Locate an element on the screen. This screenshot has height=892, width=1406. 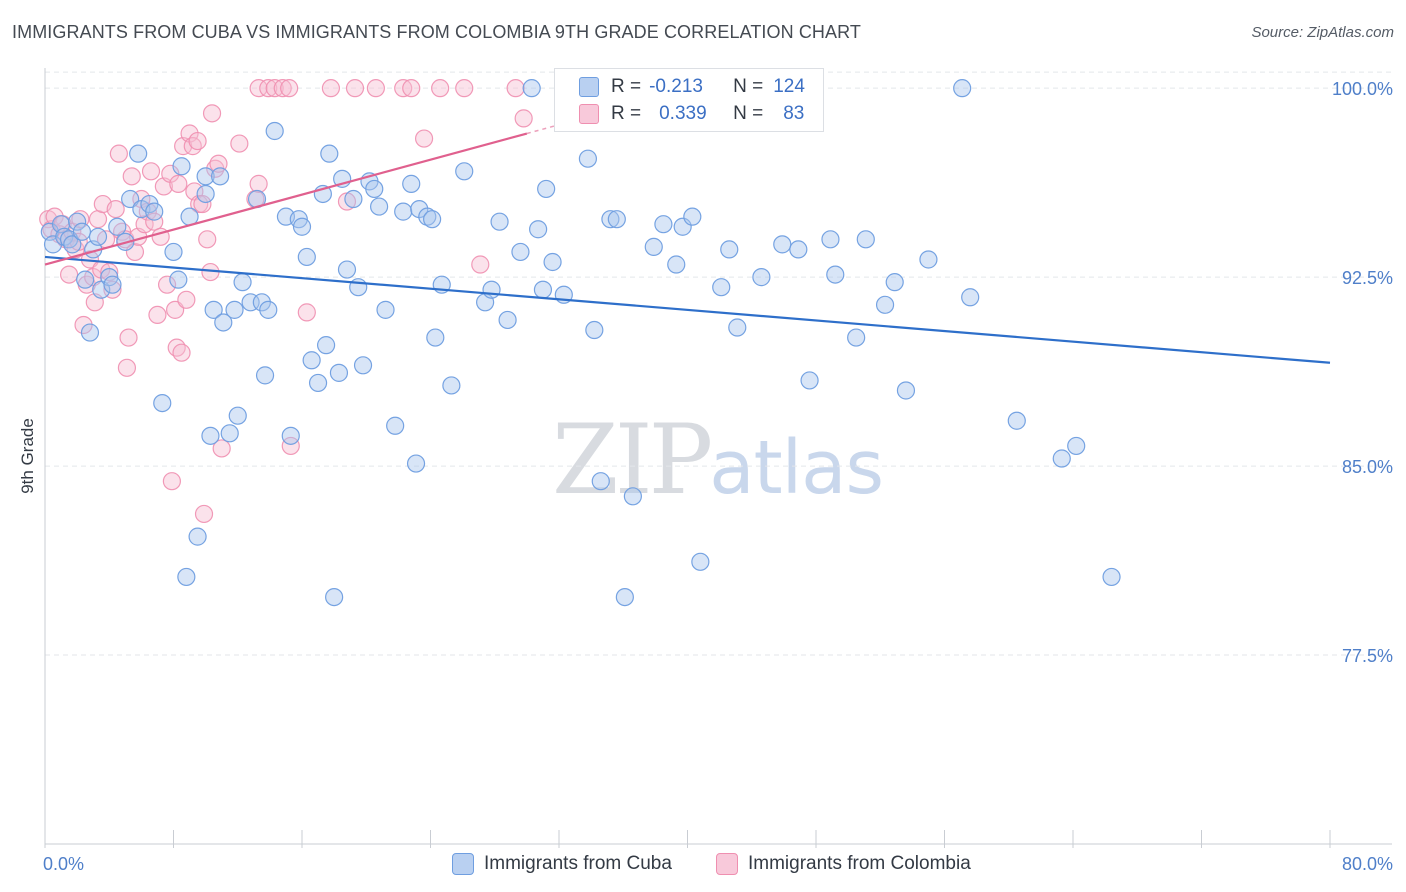
legend-cuba-n: 124 is located at coordinates (789, 86).